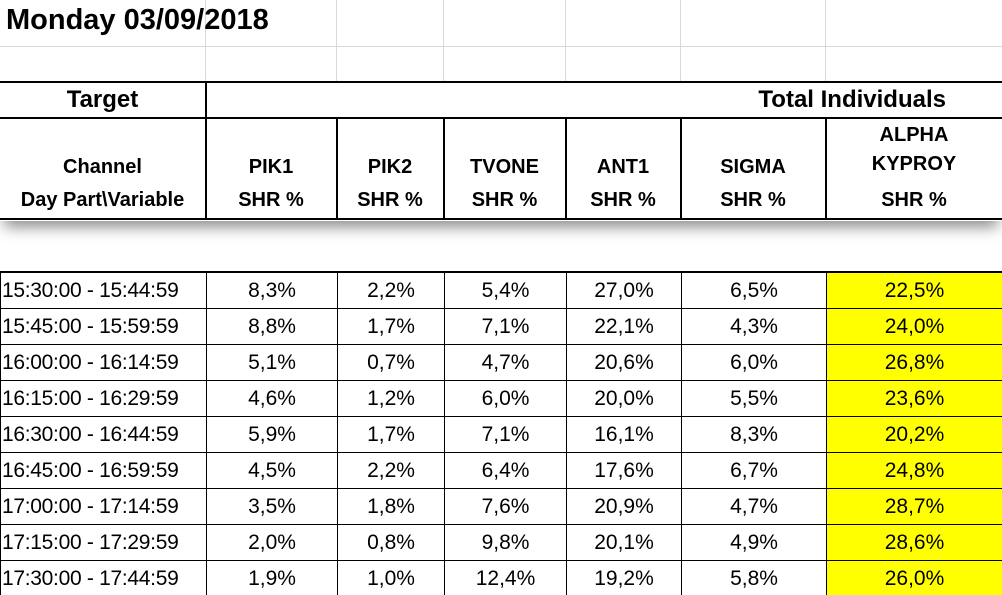 The image size is (1002, 595). What do you see at coordinates (914, 434) in the screenshot?
I see `share-cell-alpha-kyproy: 20,2%` at bounding box center [914, 434].